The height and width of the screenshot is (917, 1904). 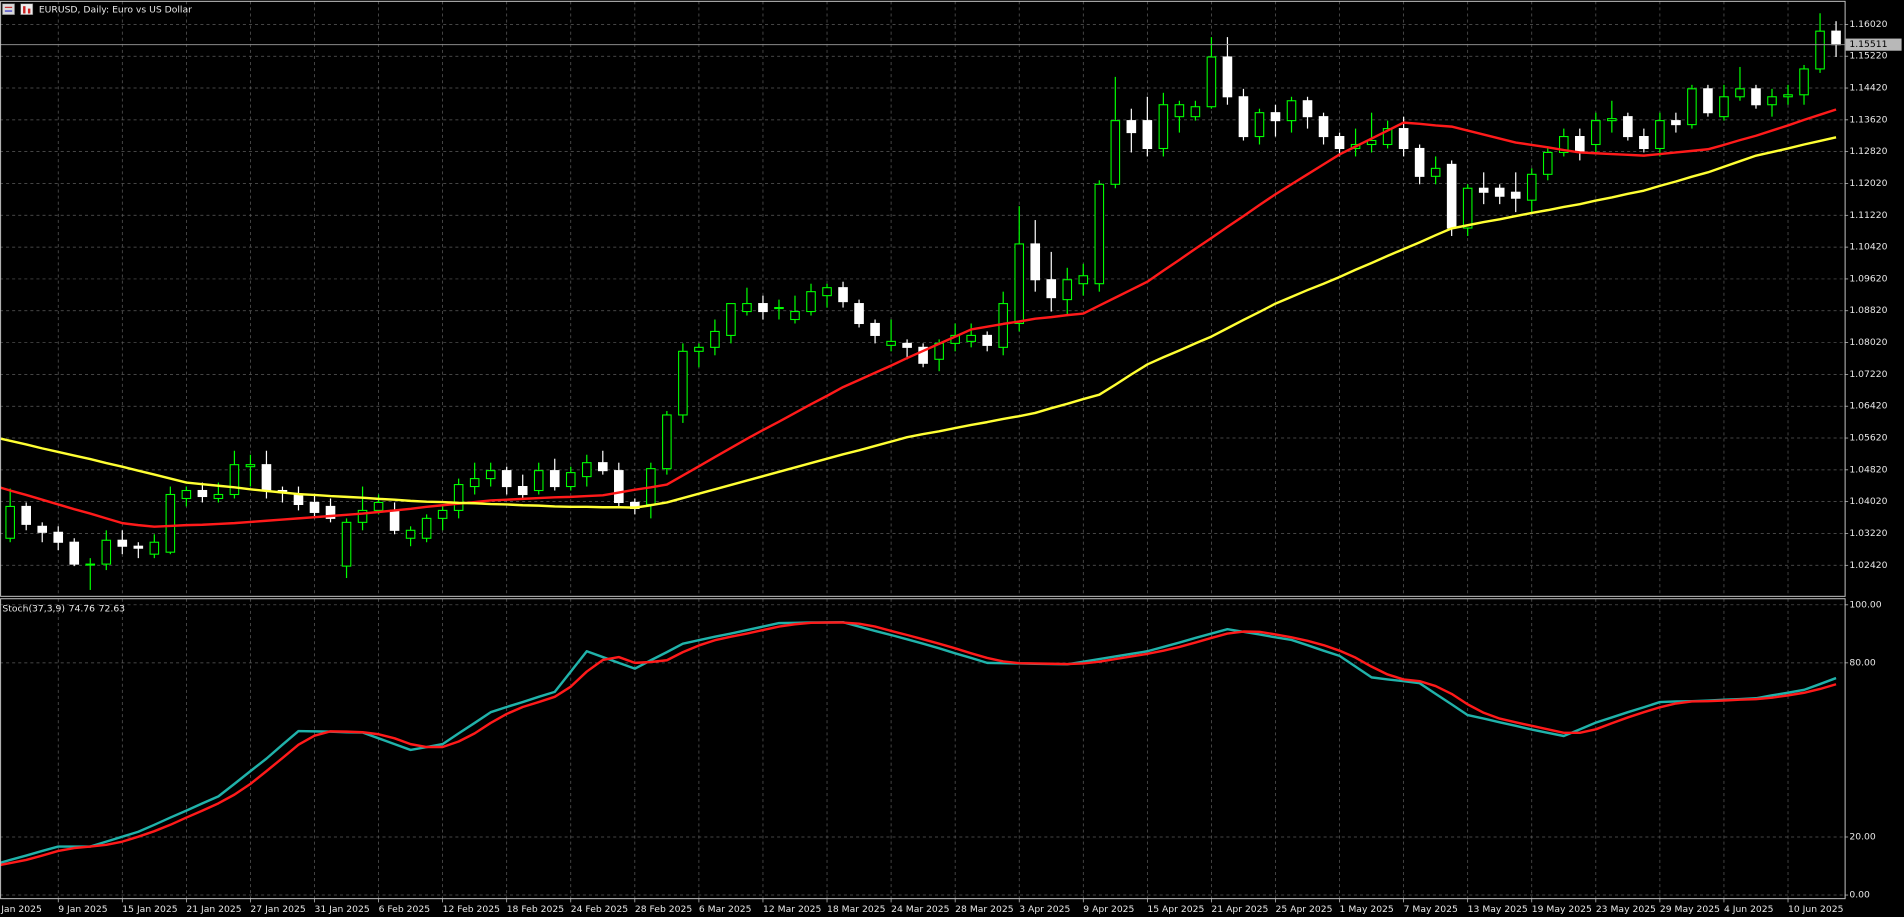 What do you see at coordinates (600, 909) in the screenshot?
I see `x-tick-label: 24 Feb 2025` at bounding box center [600, 909].